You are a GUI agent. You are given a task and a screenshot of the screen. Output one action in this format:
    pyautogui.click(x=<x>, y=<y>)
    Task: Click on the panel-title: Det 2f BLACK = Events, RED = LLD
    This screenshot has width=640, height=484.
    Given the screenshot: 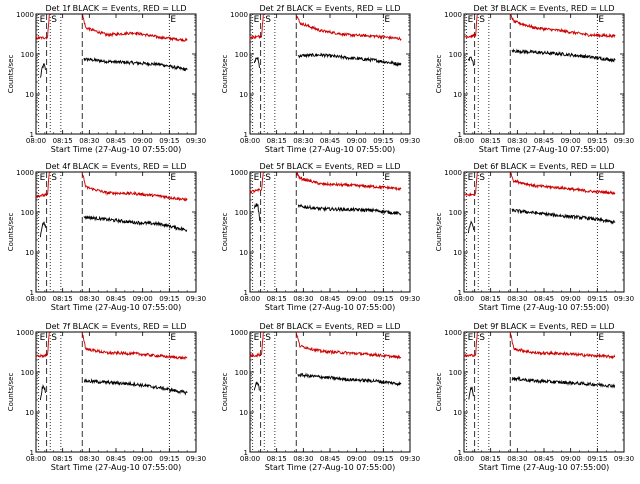 What is the action you would take?
    pyautogui.click(x=329, y=8)
    